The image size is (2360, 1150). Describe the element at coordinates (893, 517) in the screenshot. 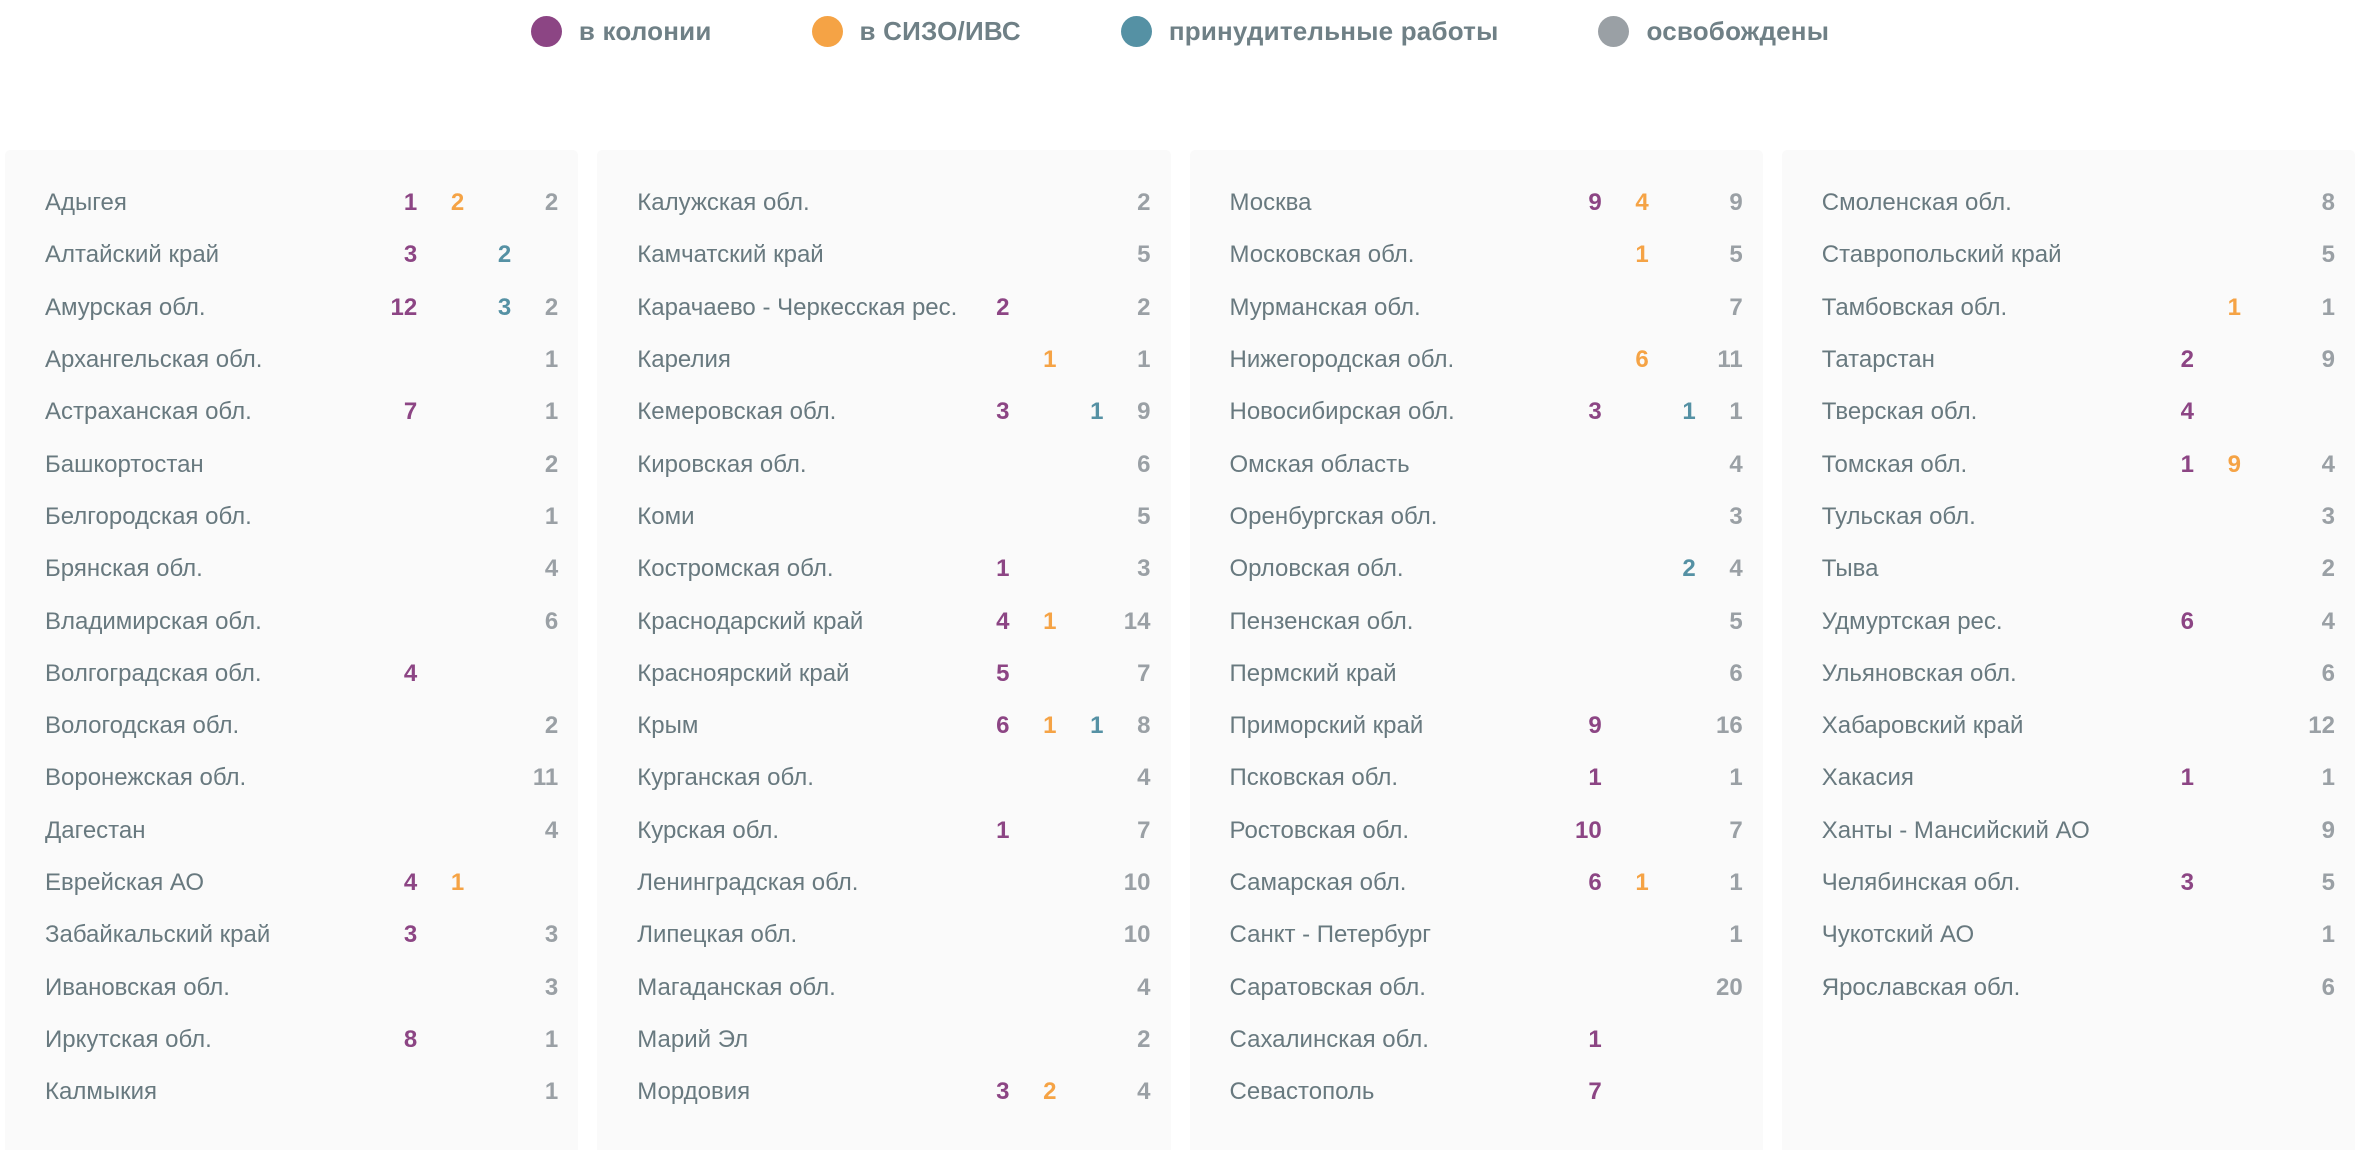

I see `region-row: Коми 5` at that location.